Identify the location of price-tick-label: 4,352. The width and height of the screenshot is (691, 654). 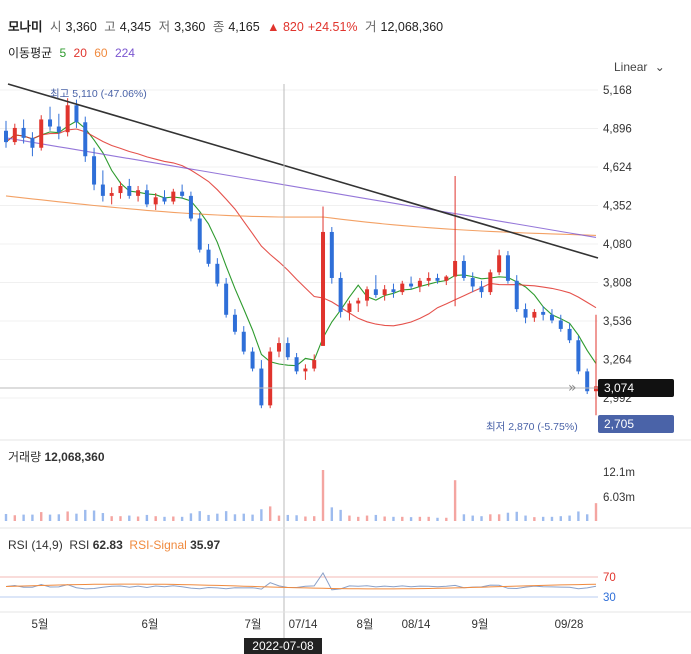
(617, 207).